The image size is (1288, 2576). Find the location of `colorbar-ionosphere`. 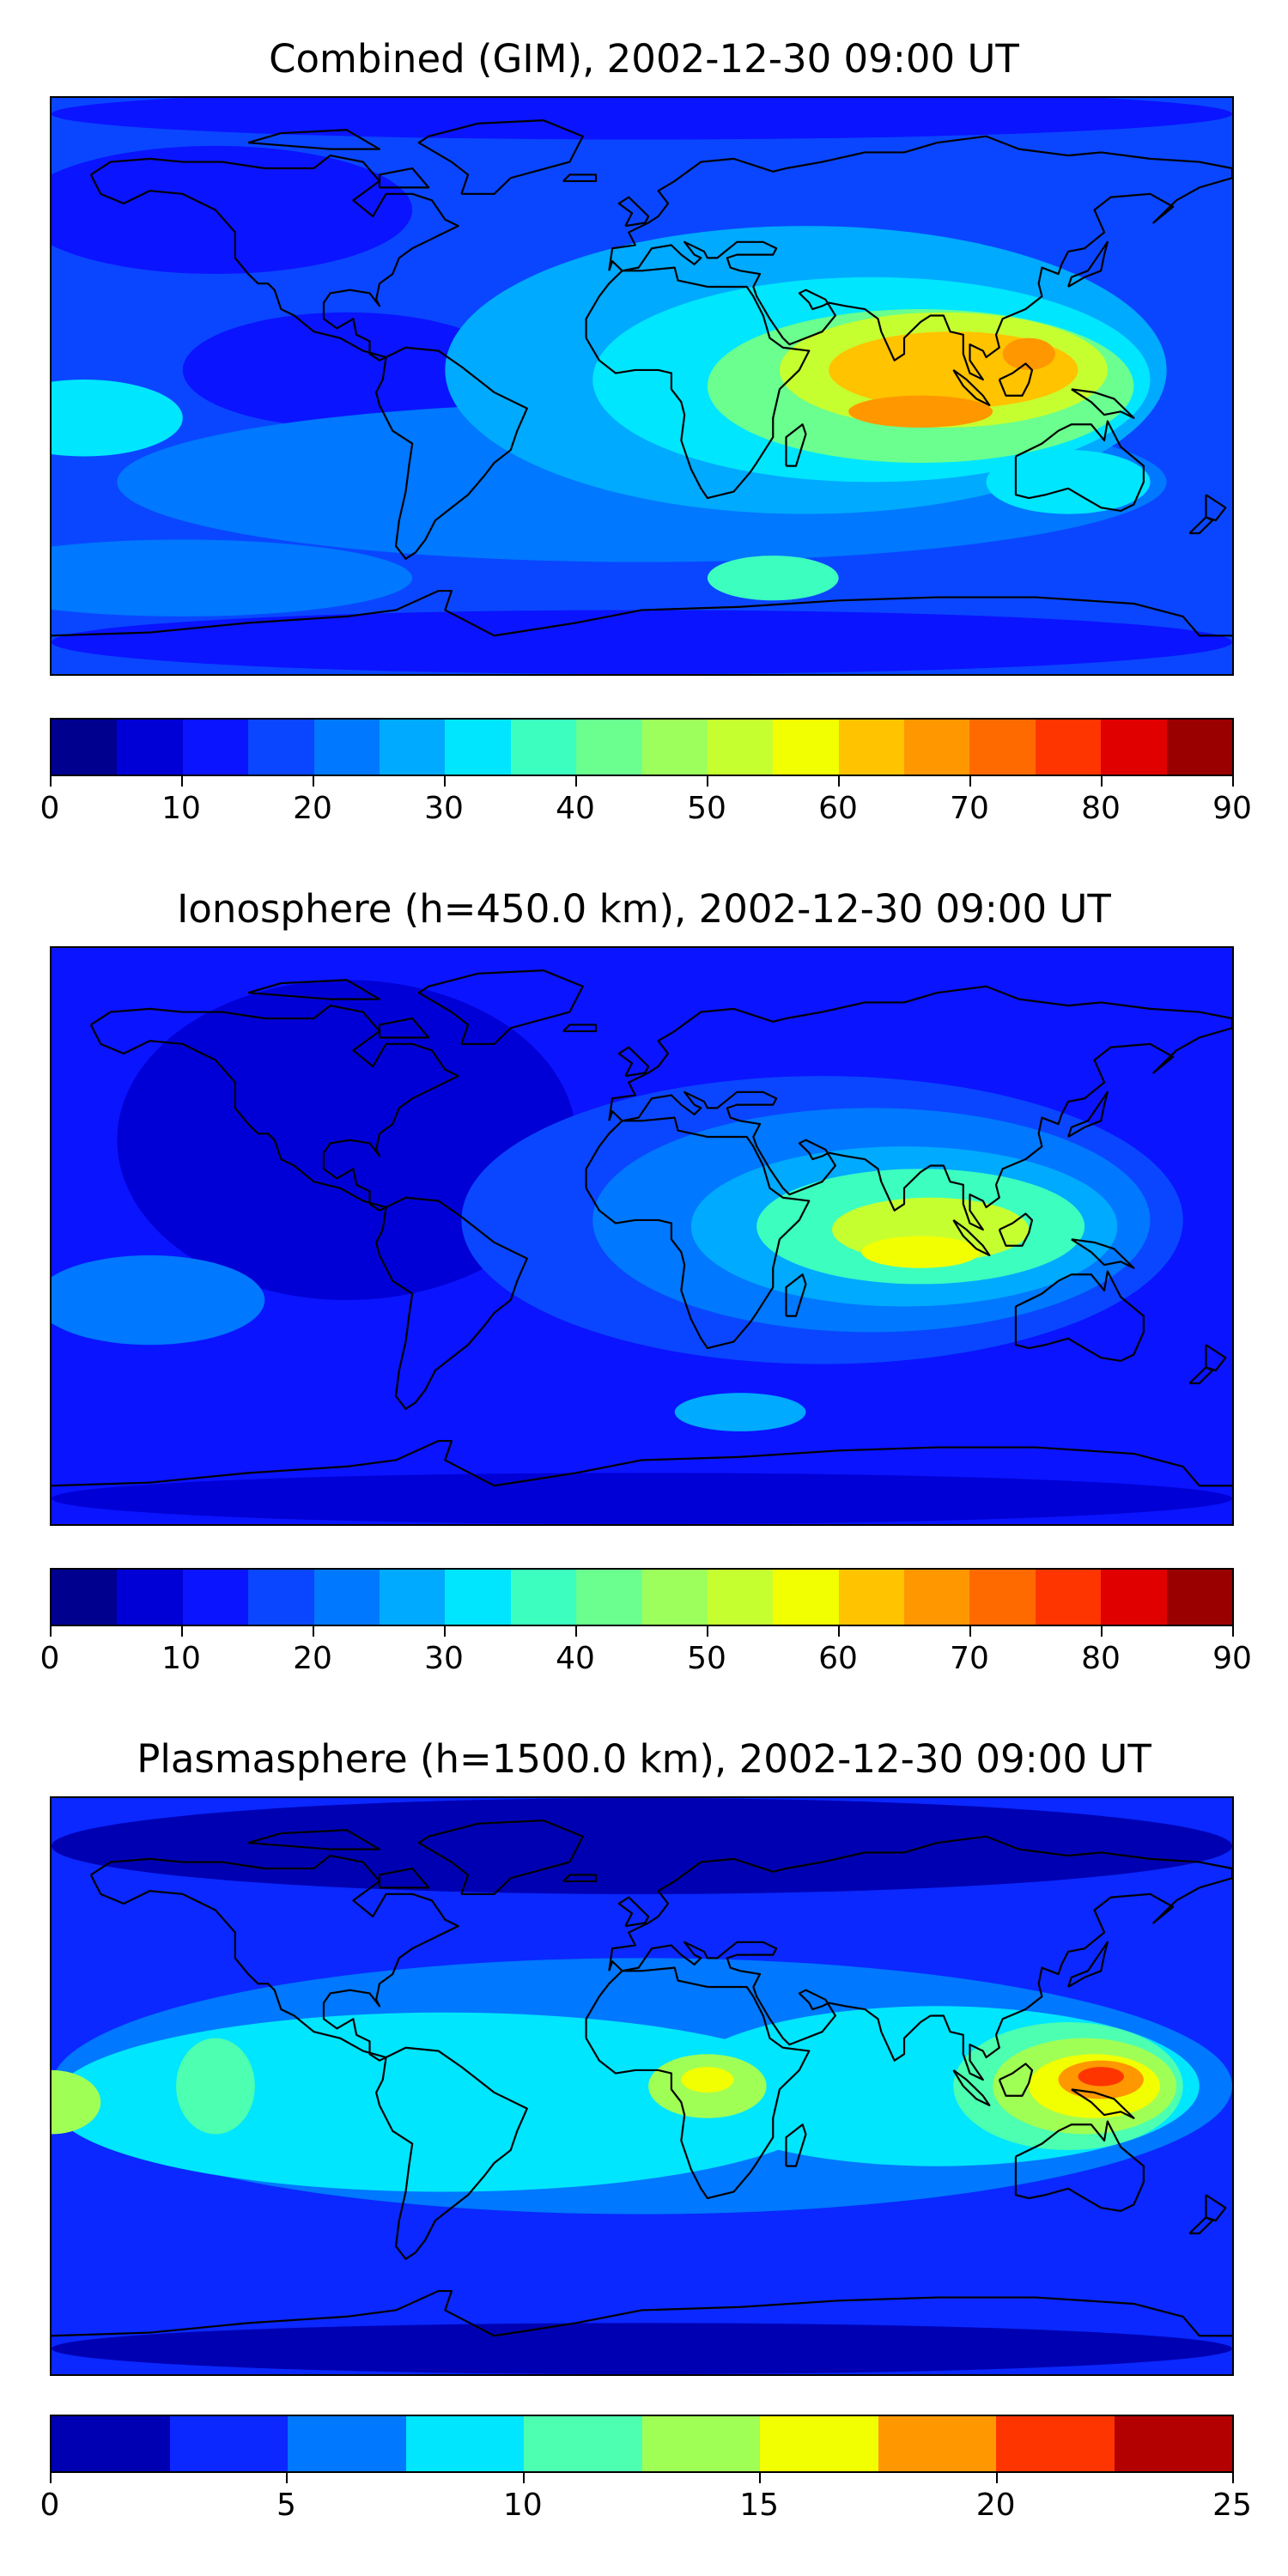

colorbar-ionosphere is located at coordinates (642, 1597).